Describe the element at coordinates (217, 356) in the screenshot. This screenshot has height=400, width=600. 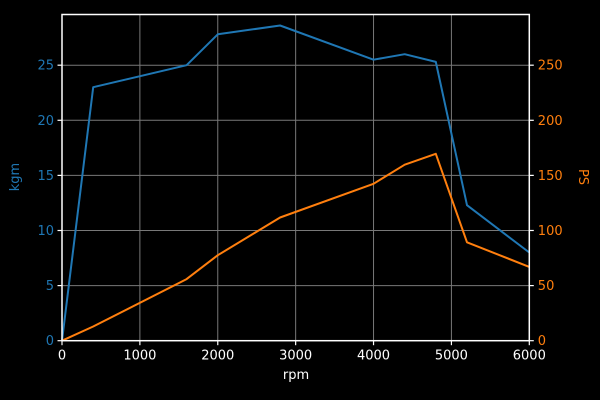
I see `x-tick-label: 2000` at that location.